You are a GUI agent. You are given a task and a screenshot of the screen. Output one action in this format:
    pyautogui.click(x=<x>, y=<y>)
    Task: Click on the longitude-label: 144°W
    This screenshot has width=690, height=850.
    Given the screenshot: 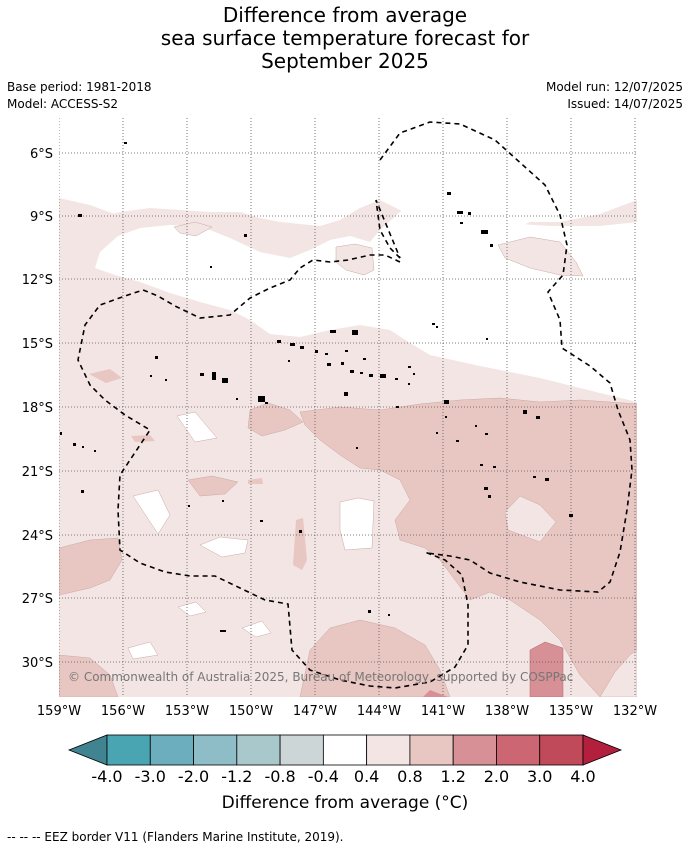 What is the action you would take?
    pyautogui.click(x=379, y=711)
    